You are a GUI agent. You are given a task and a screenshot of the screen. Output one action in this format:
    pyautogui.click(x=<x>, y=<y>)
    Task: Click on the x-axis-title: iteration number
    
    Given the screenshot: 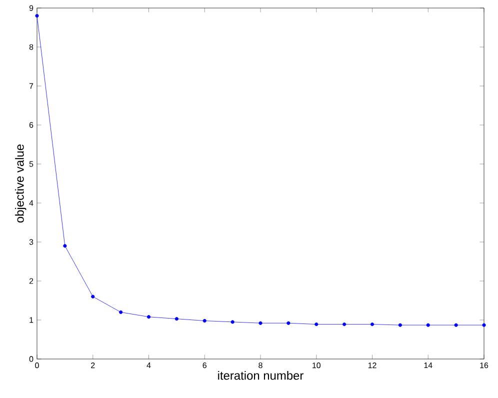 What is the action you would take?
    pyautogui.click(x=261, y=375)
    